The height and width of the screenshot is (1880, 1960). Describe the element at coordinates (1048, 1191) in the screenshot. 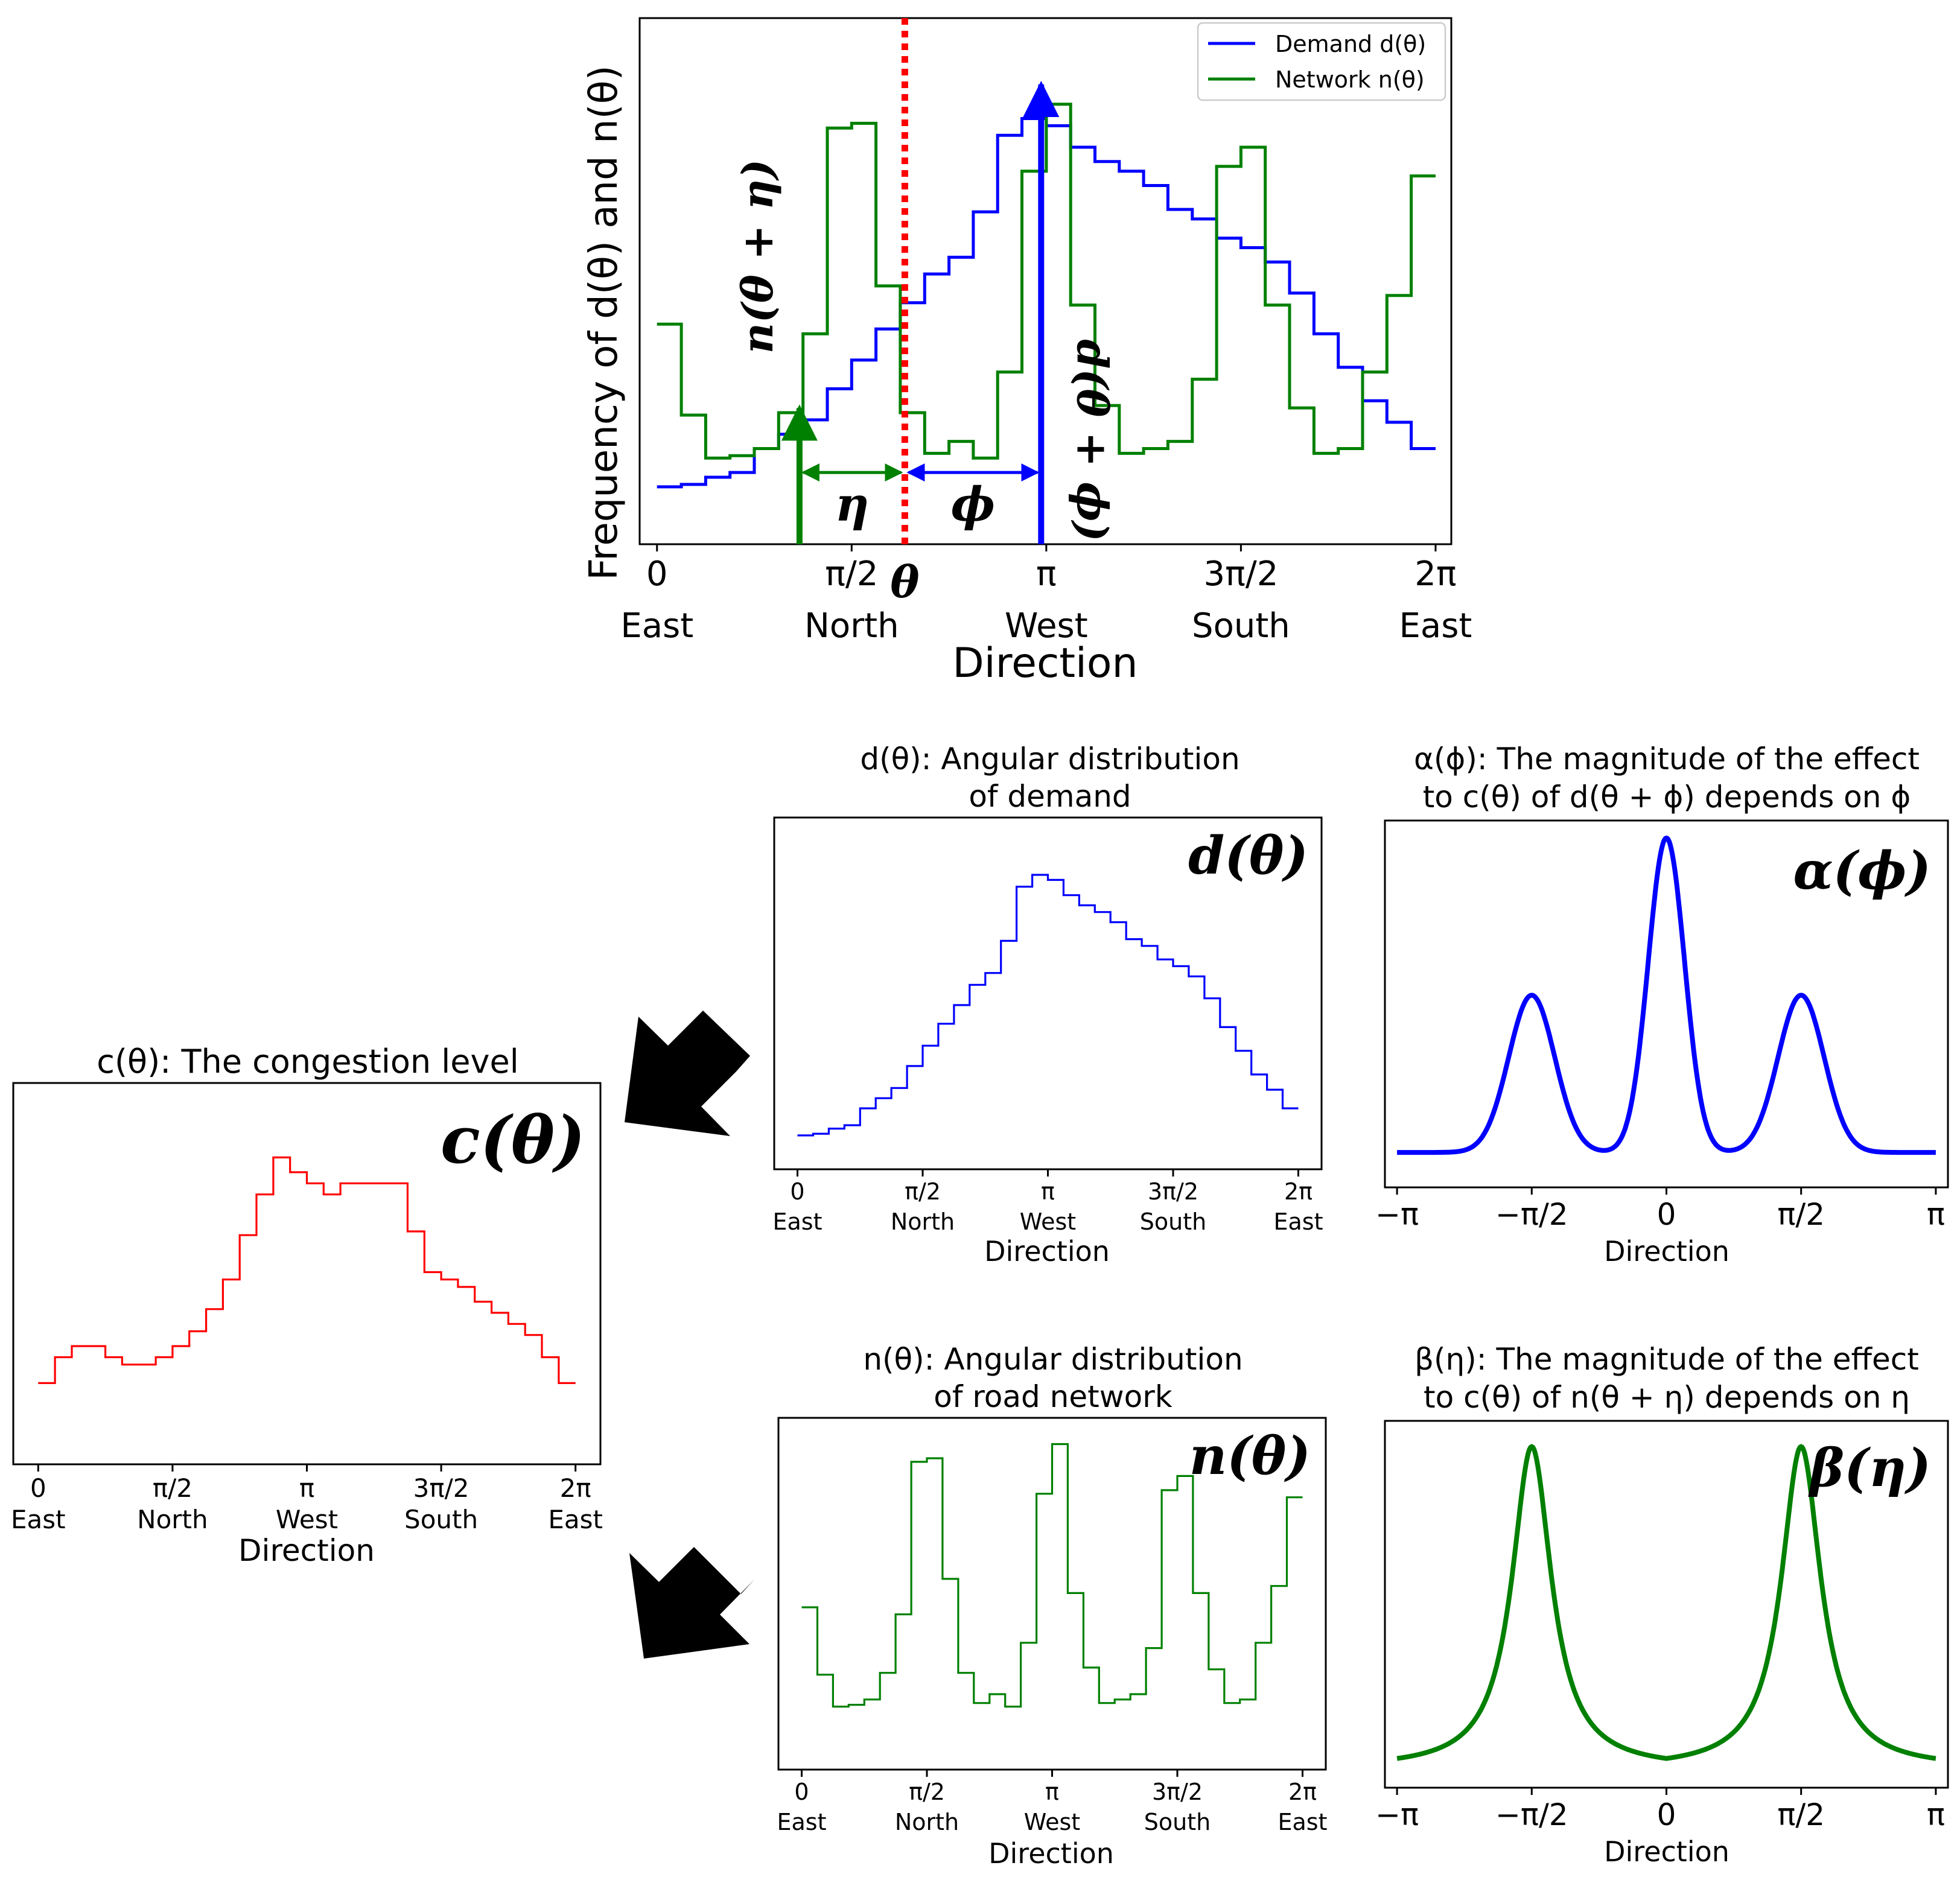

I see `demand-tick-label: π` at that location.